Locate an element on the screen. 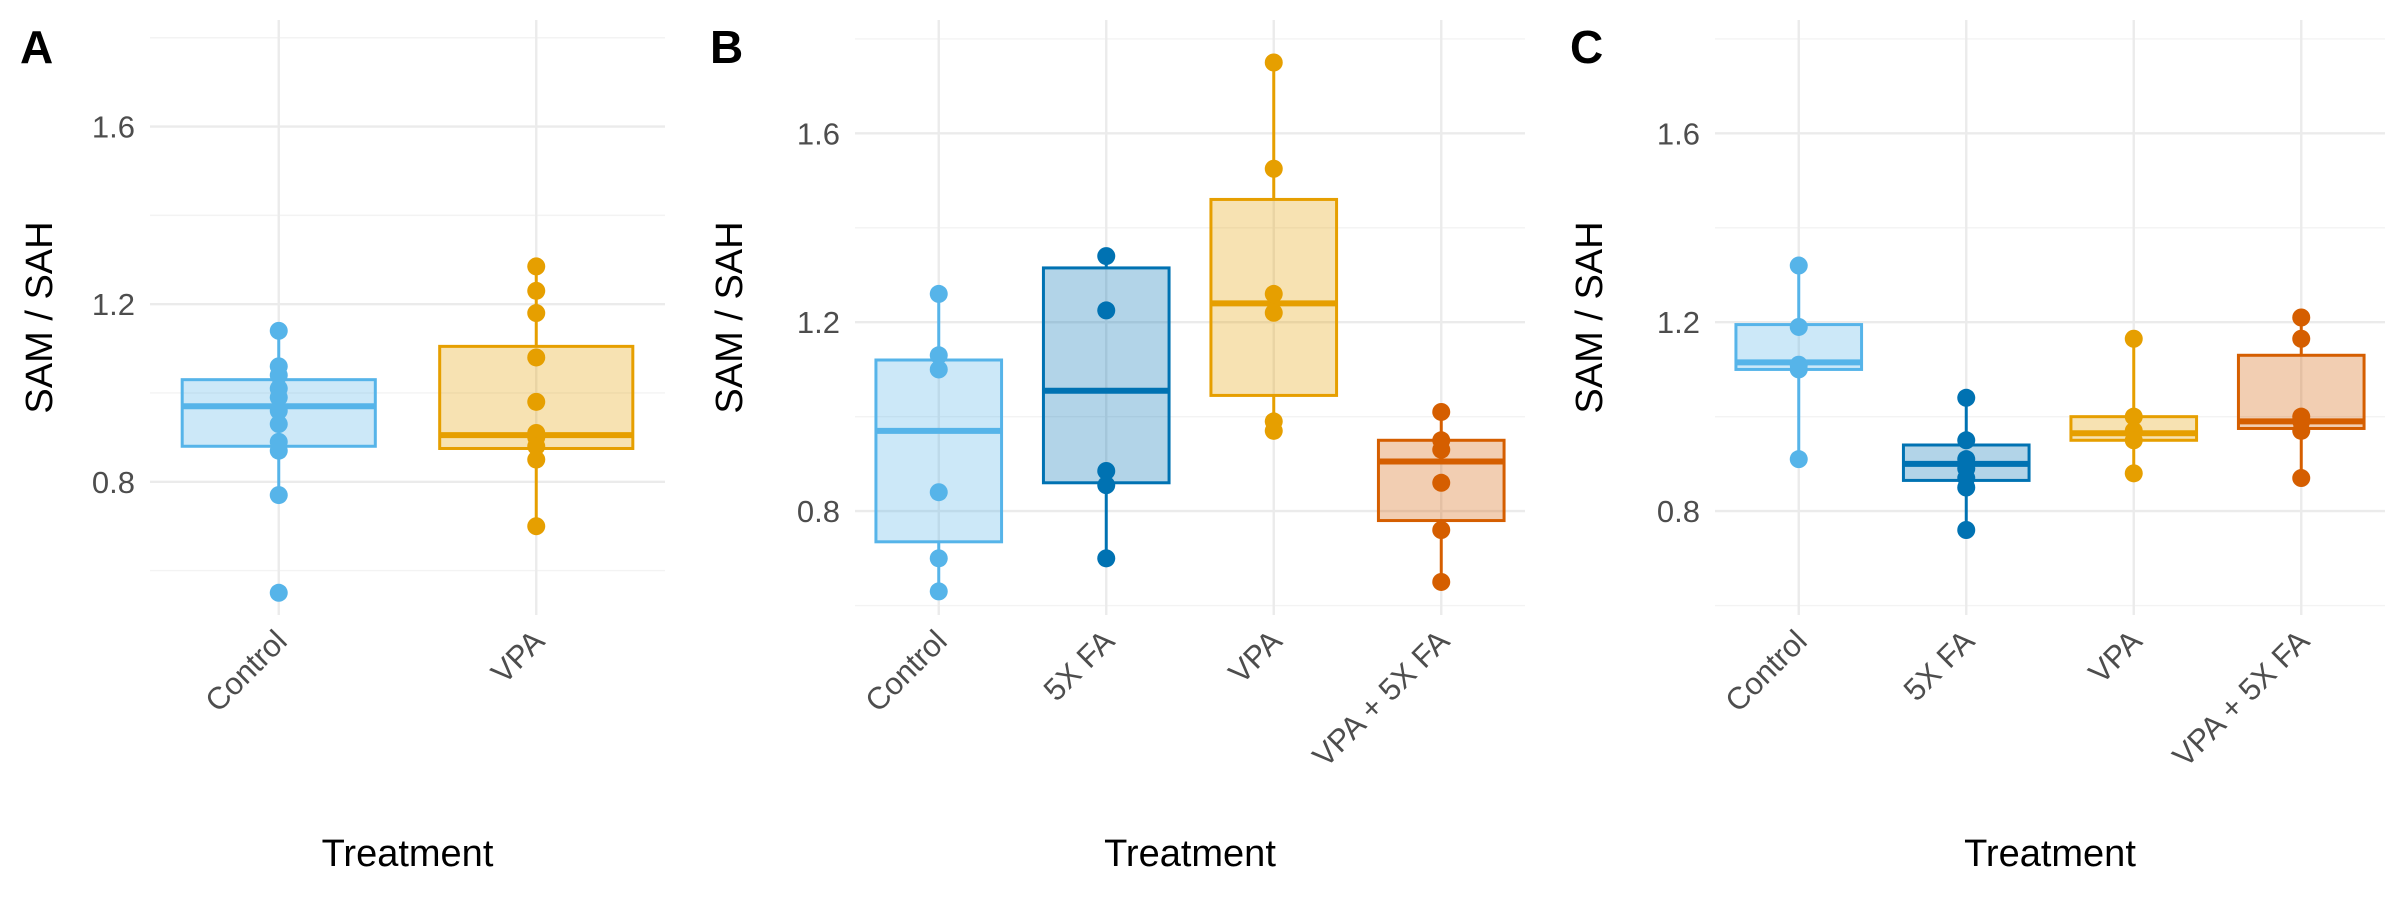 Image resolution: width=2400 pixels, height=900 pixels. box-control is located at coordinates (939, 451).